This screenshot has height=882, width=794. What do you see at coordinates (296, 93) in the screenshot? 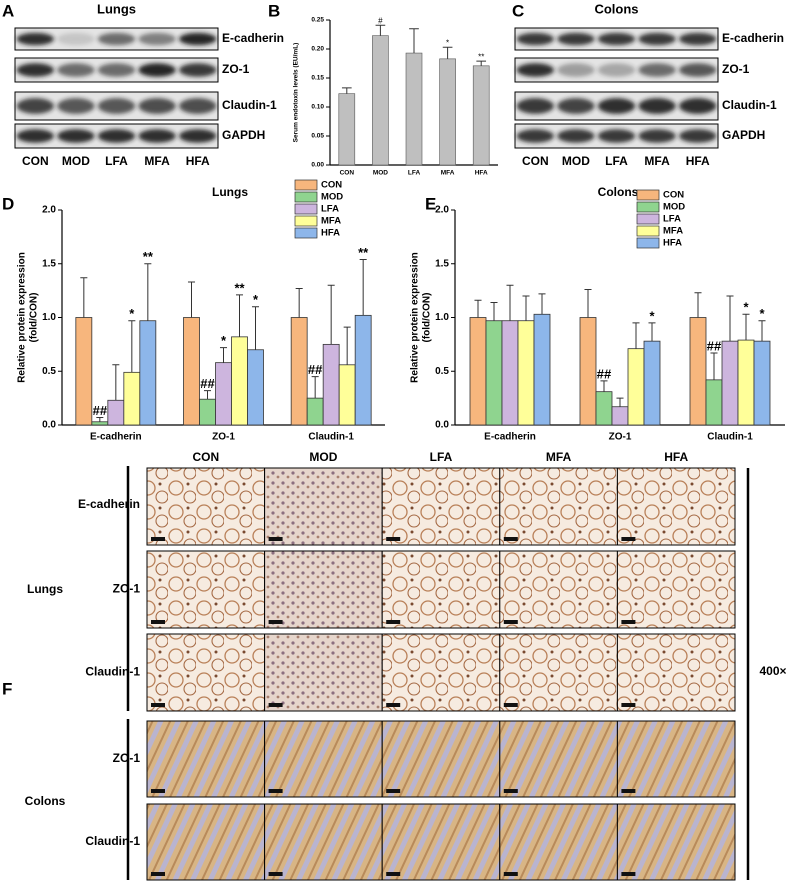
I see `y-axis-label: Serum endotoxin levels (EU/mL)` at bounding box center [296, 93].